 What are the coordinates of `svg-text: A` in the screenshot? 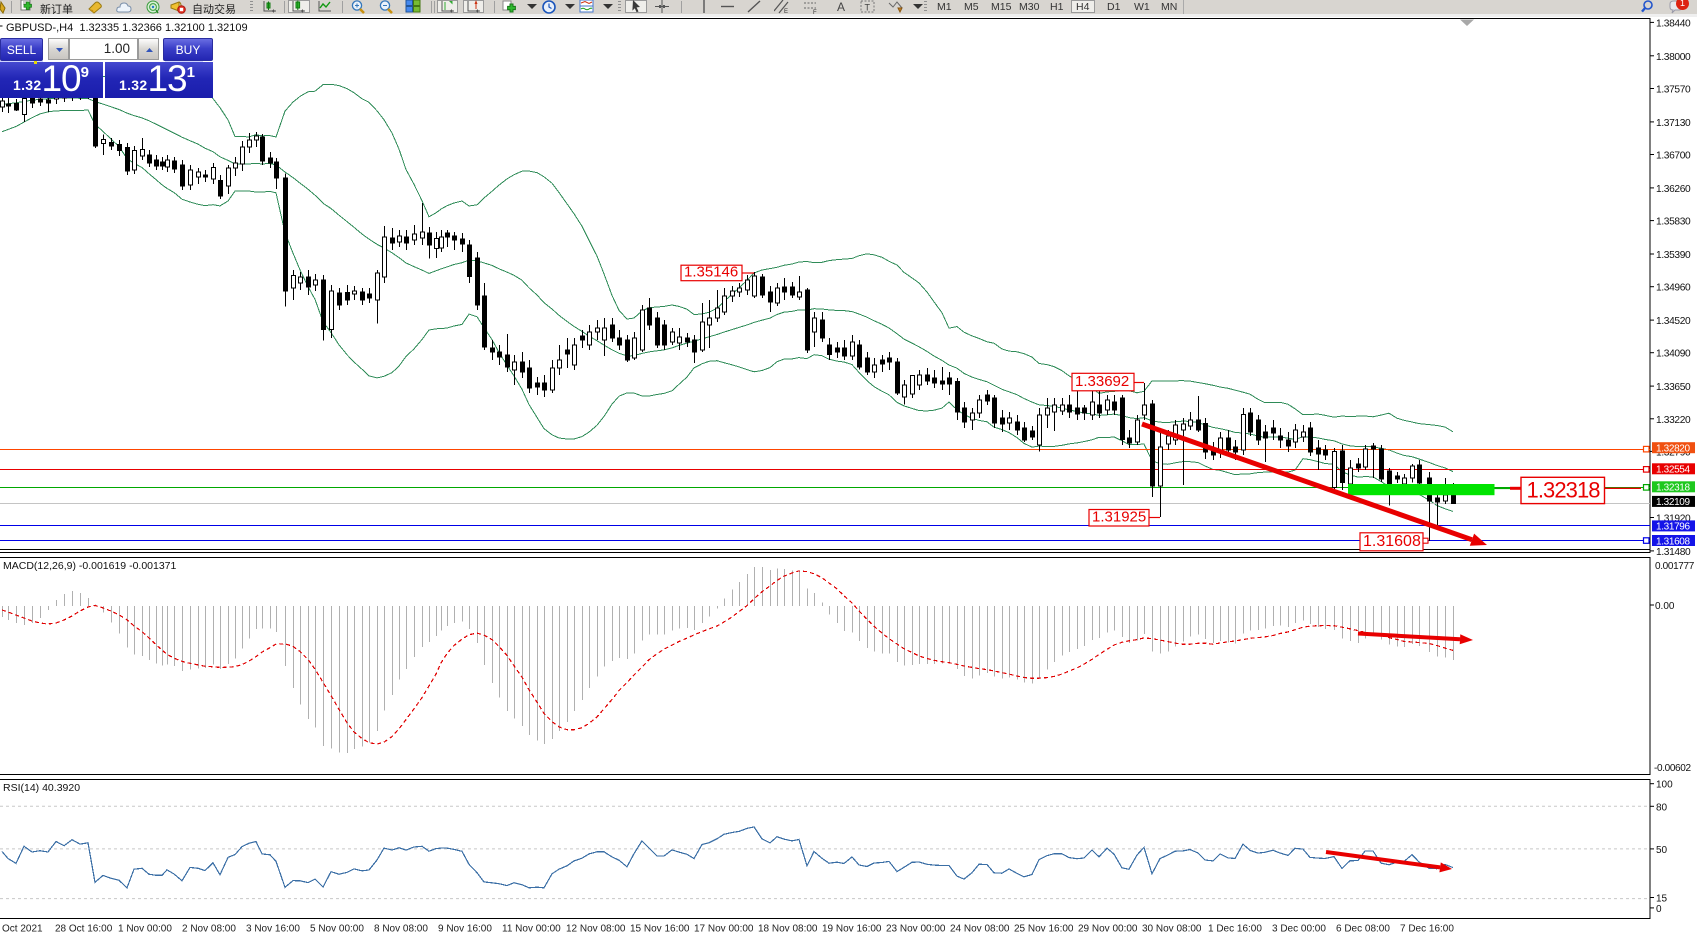 It's located at (841, 7).